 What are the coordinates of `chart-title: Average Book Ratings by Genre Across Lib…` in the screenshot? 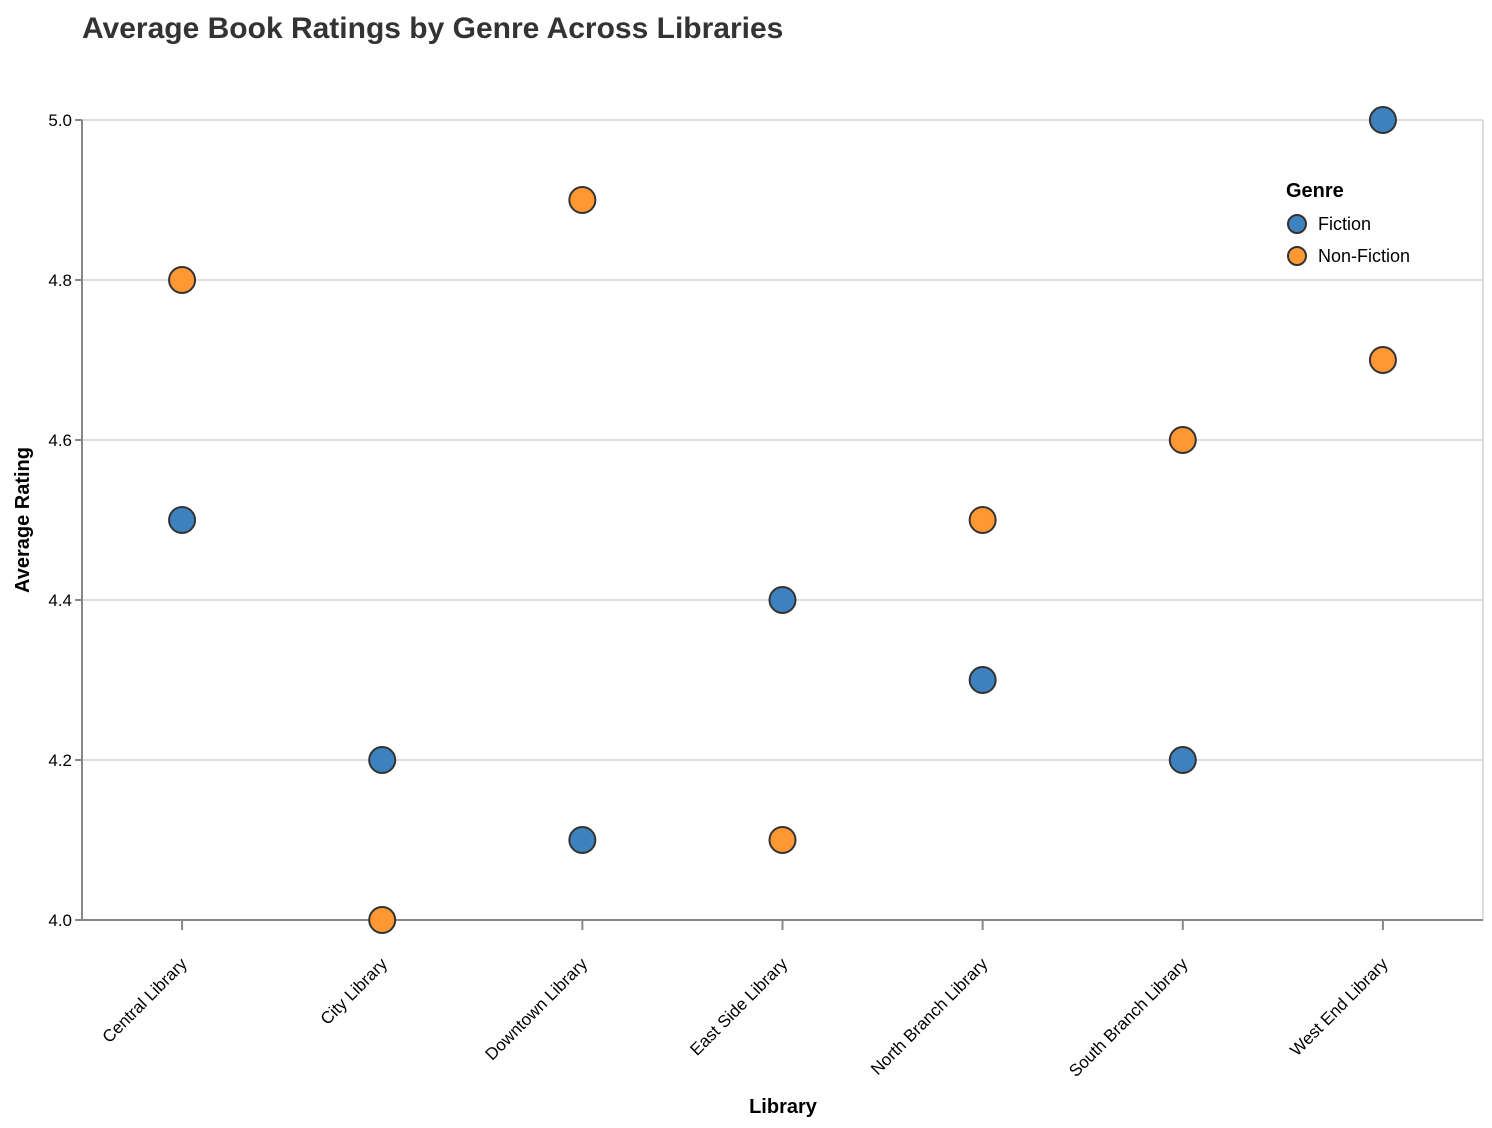 It's located at (432, 28).